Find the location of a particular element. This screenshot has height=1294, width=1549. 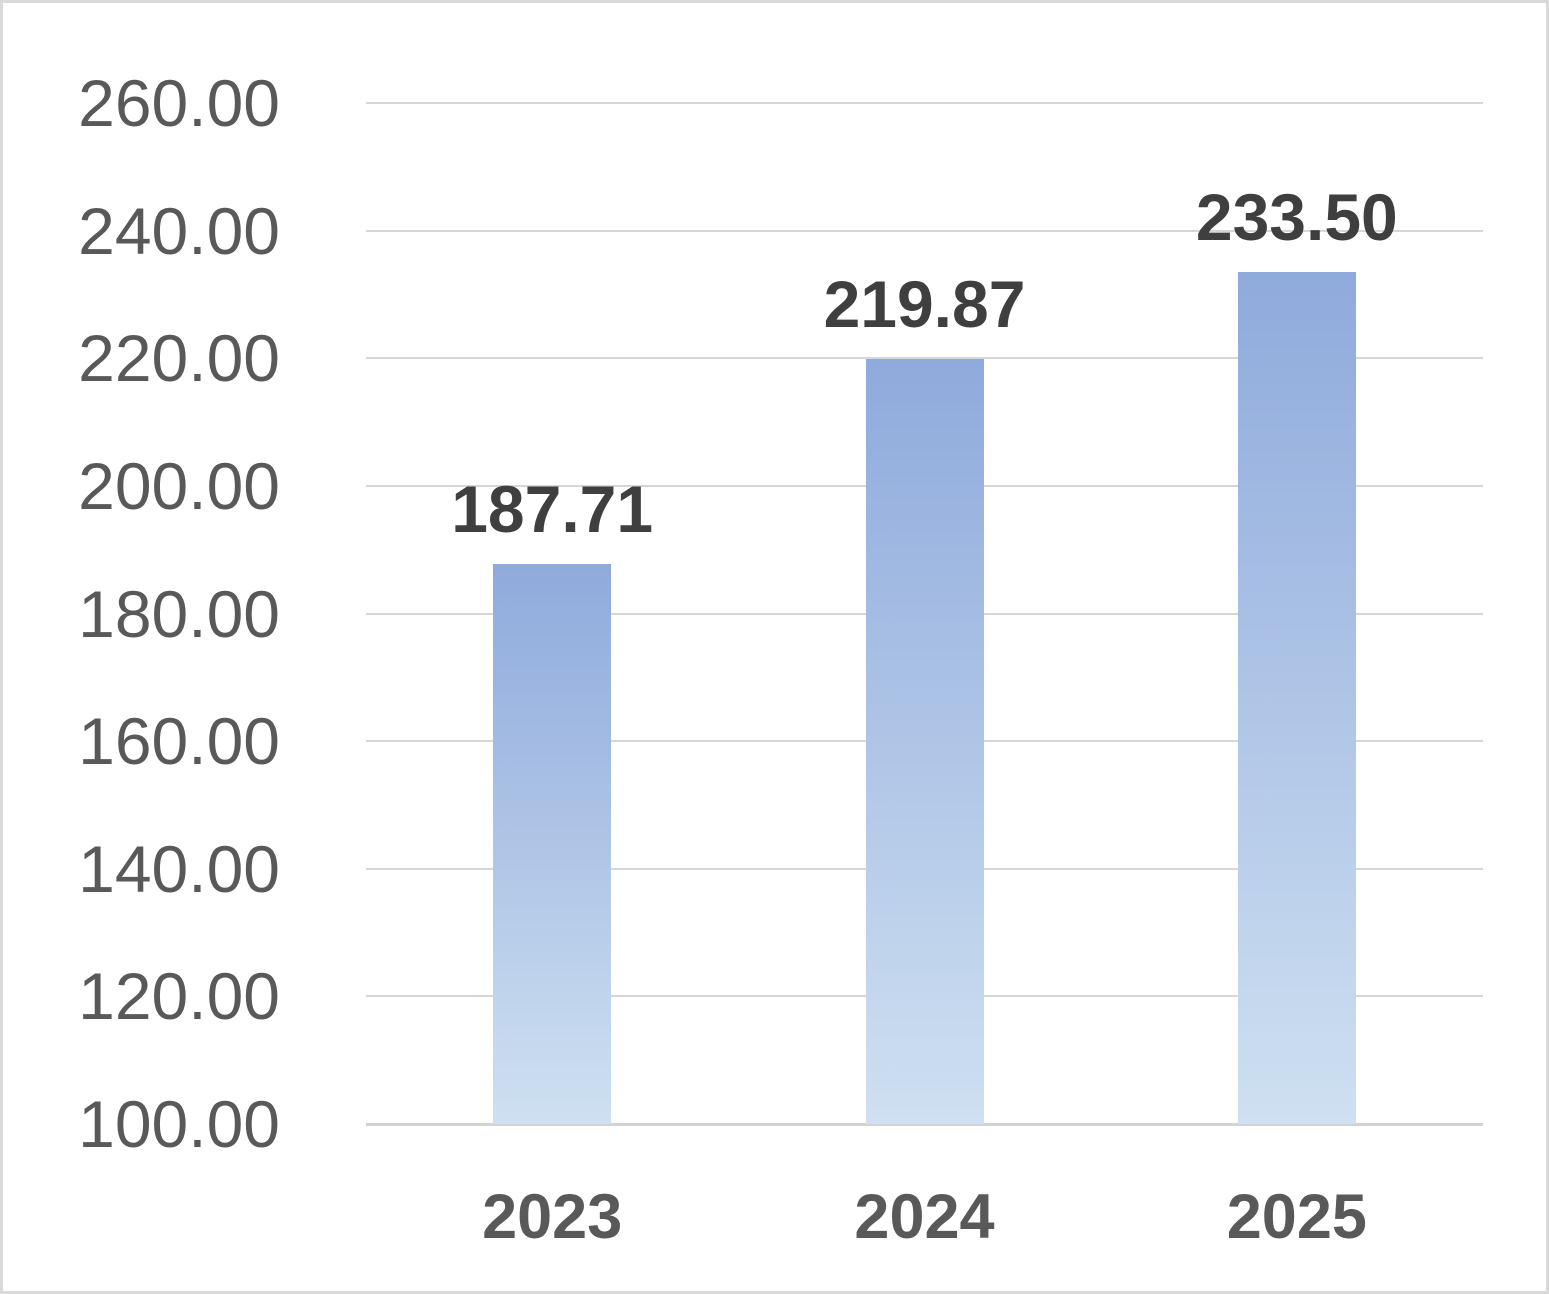

y-tick-label: 240.00 is located at coordinates (179, 230).